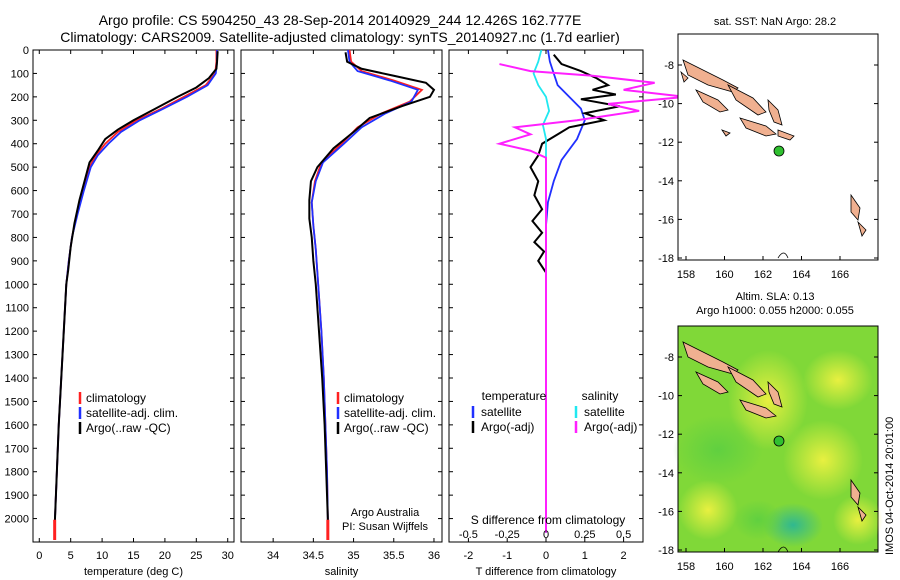  I want to click on sla-map-ticks: 158 160 162 164 166 -8 -10 -12 -14 -16 -18, so click(768, 462).